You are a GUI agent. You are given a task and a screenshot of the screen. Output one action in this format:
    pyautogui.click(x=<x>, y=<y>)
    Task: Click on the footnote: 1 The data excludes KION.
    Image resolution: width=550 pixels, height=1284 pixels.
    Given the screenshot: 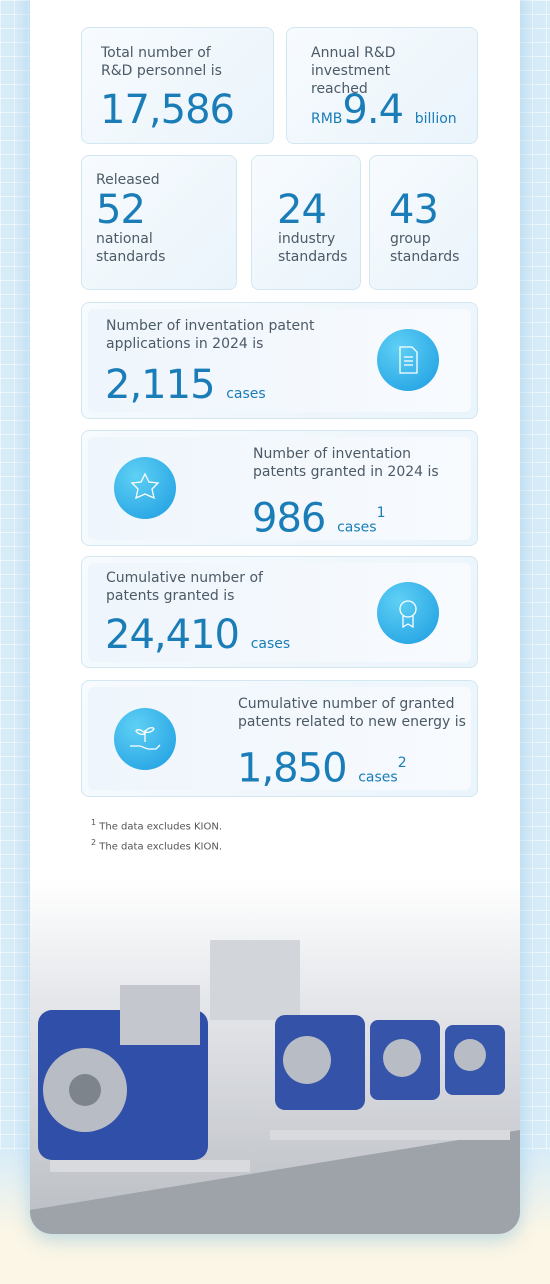 What is the action you would take?
    pyautogui.click(x=156, y=825)
    